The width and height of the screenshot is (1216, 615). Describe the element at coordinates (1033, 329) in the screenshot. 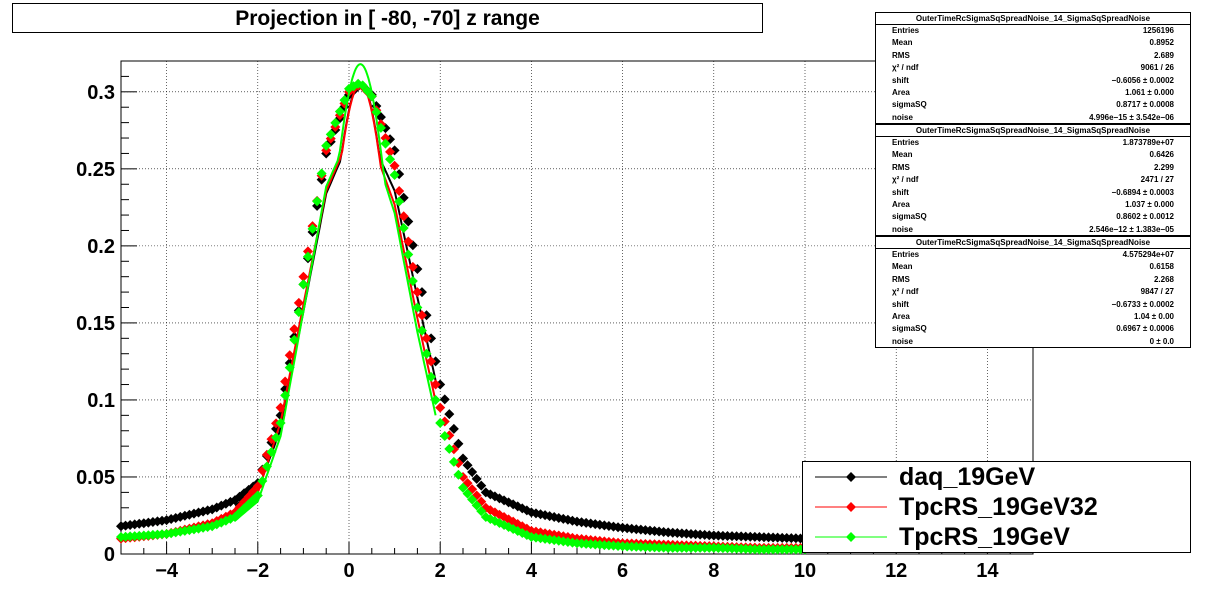

I see `stats-row: sigmaSQ 0.6967 ± 0.0006` at that location.